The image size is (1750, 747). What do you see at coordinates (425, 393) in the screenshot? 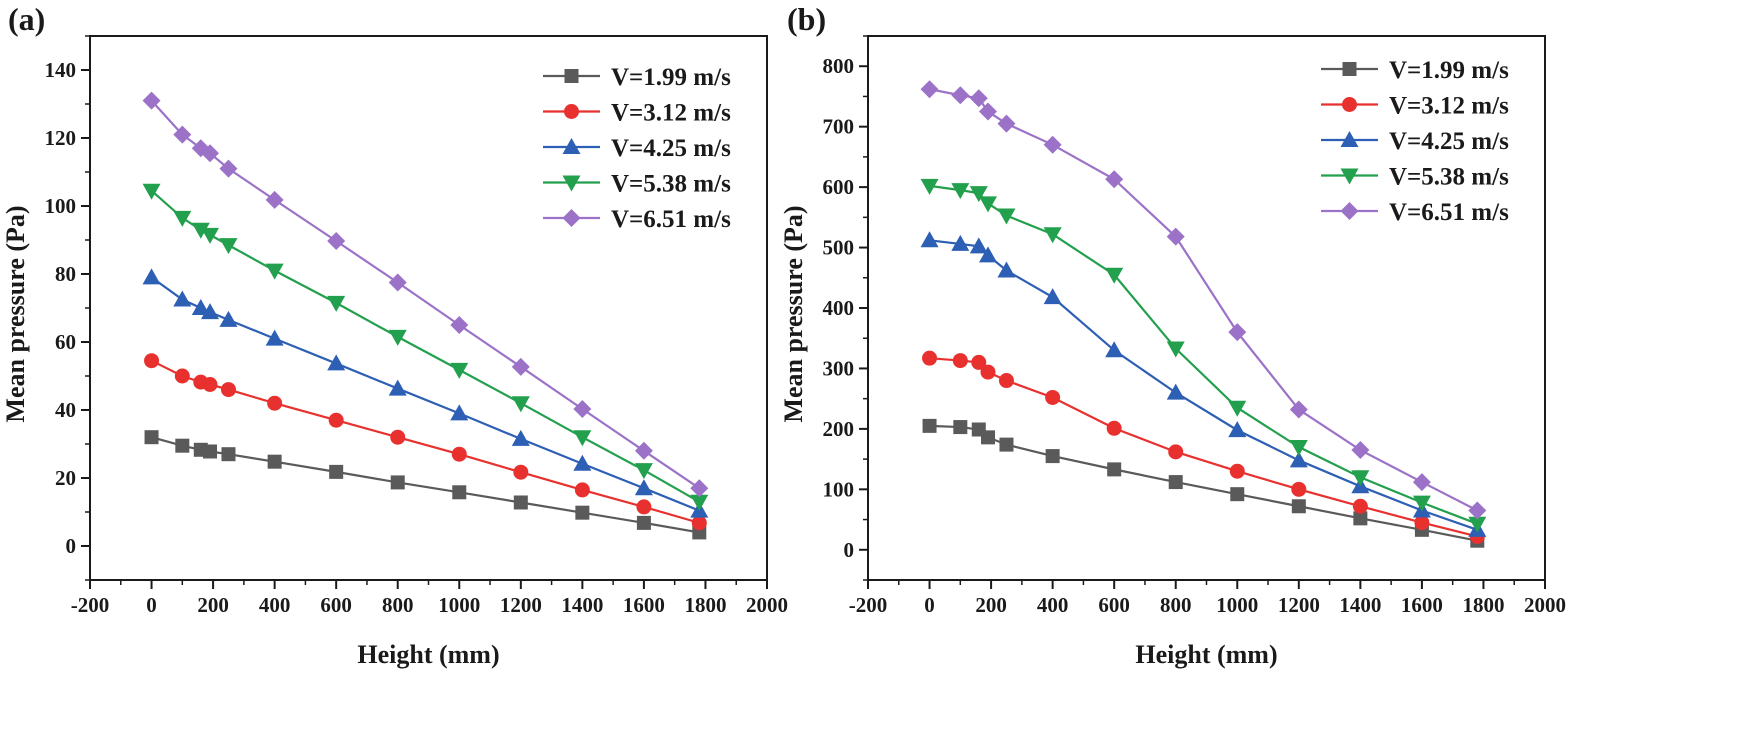
I see `series-v-4-25-m-s` at bounding box center [425, 393].